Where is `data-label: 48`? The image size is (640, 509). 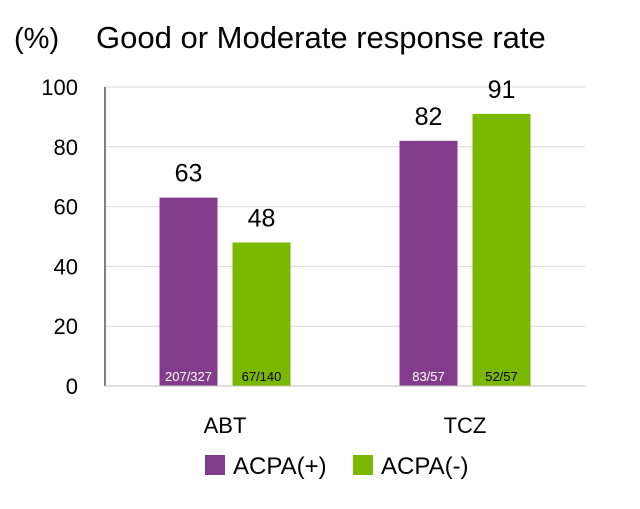
data-label: 48 is located at coordinates (262, 218).